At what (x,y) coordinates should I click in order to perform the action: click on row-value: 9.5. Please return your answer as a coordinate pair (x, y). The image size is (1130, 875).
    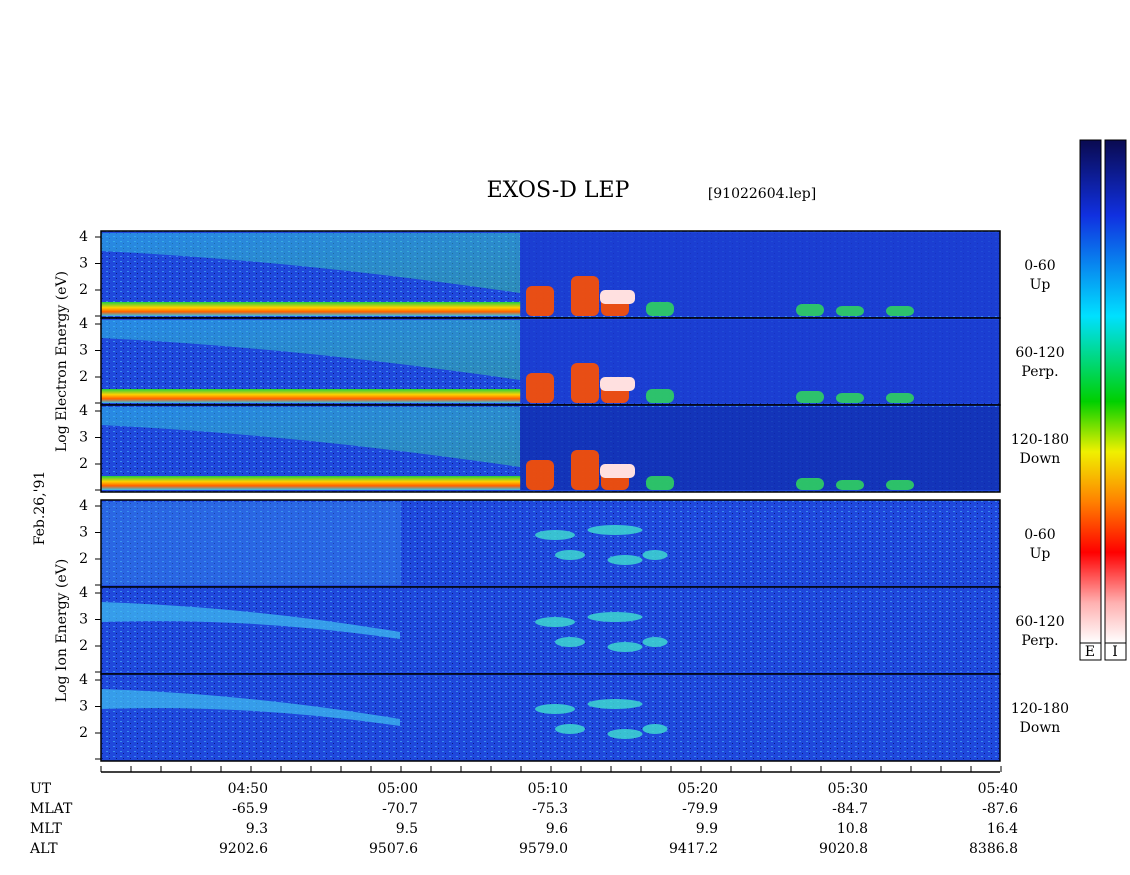
    Looking at the image, I should click on (407, 829).